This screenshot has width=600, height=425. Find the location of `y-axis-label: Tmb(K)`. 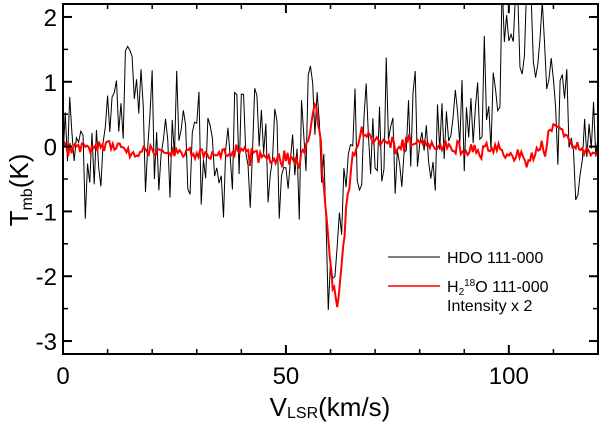

y-axis-label: Tmb(K) is located at coordinates (20, 190).